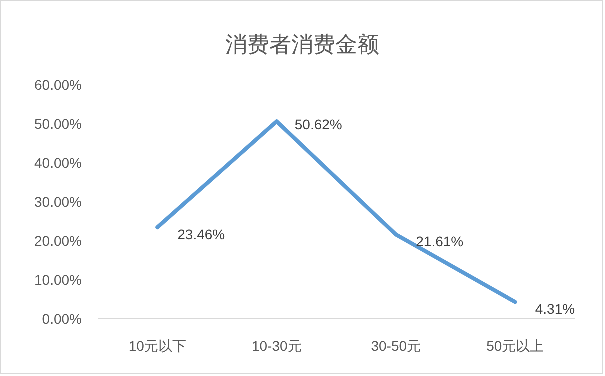  I want to click on x-tick-label: 30-50元, so click(396, 346).